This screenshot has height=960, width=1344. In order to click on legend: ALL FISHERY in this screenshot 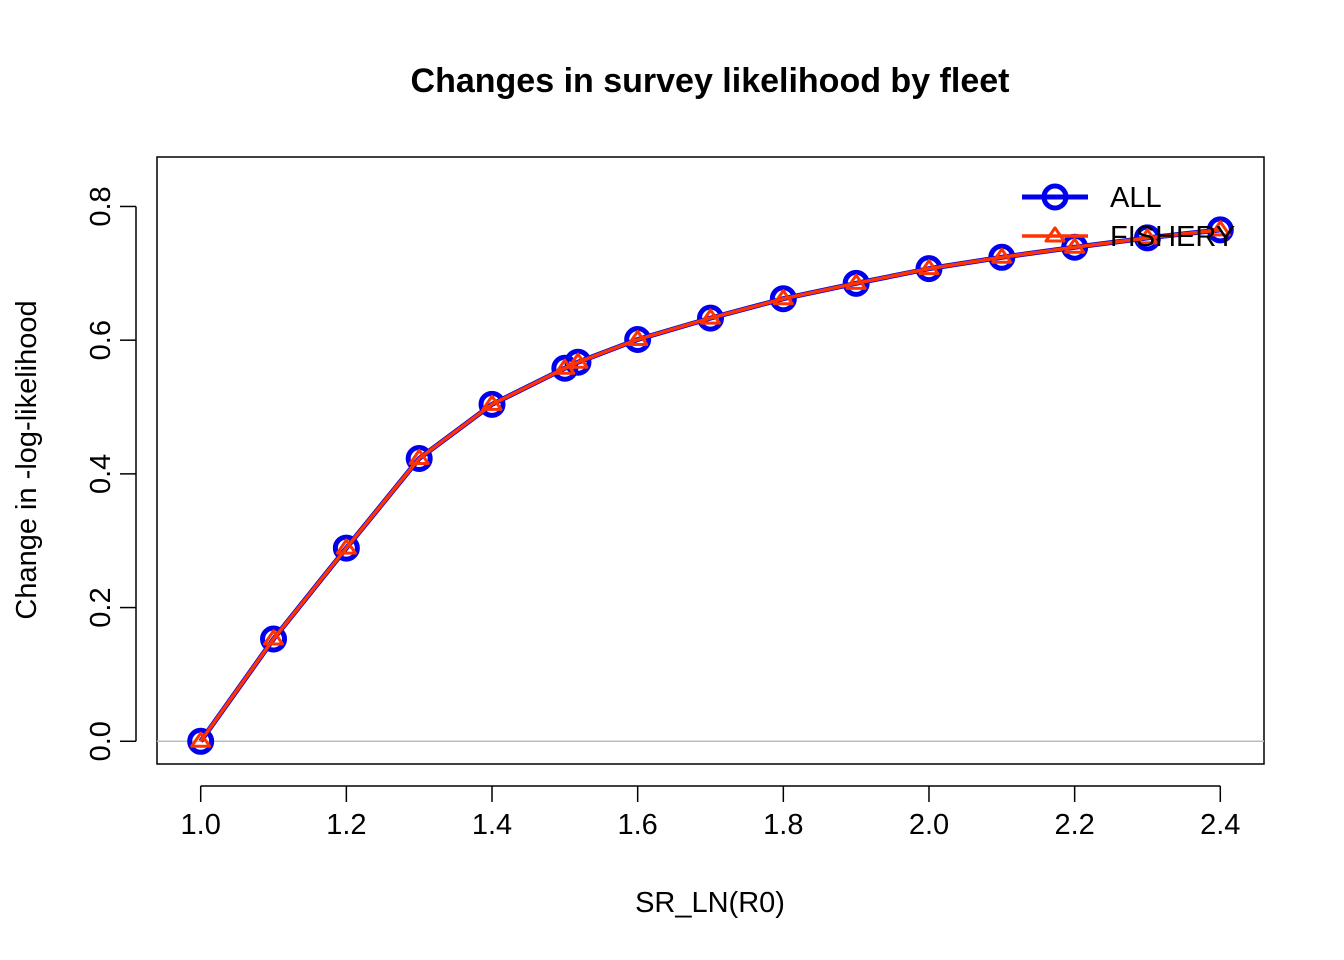, I will do `click(1128, 217)`.